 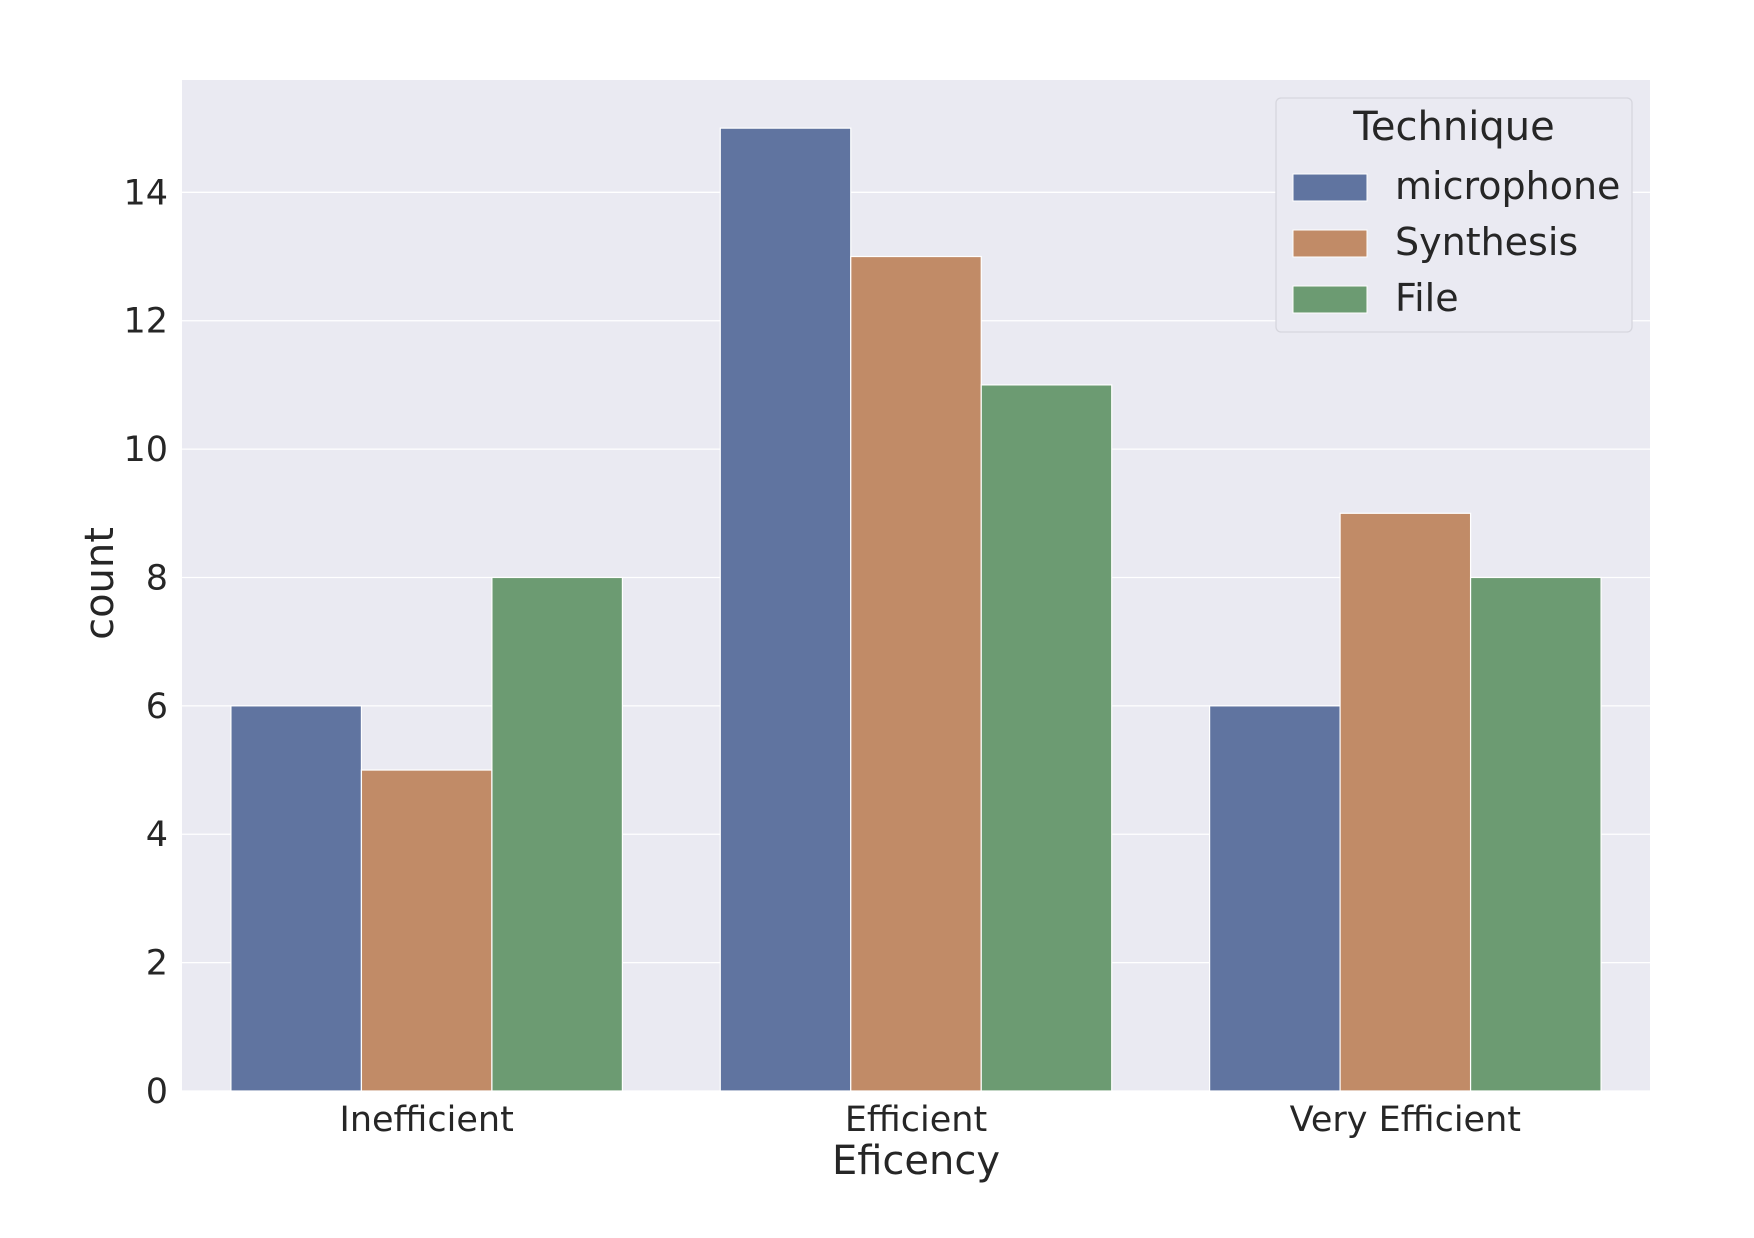 I want to click on legend-label: microphone, so click(x=1507, y=186).